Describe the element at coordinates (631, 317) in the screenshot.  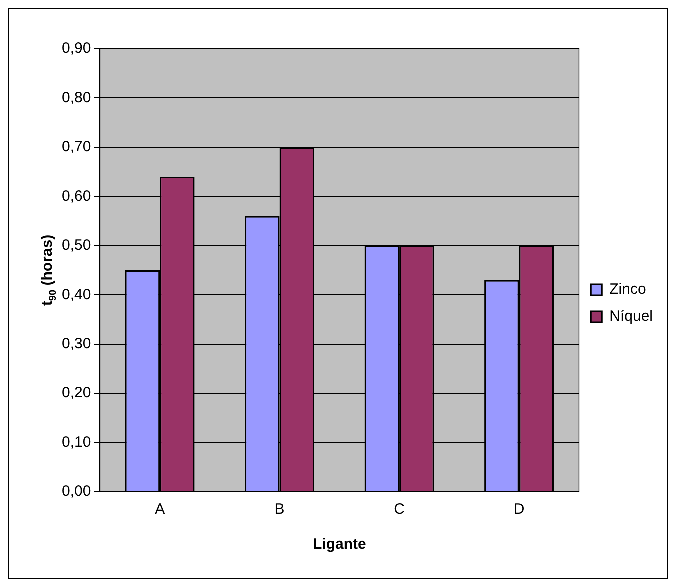
I see `legend-label: Níquel` at that location.